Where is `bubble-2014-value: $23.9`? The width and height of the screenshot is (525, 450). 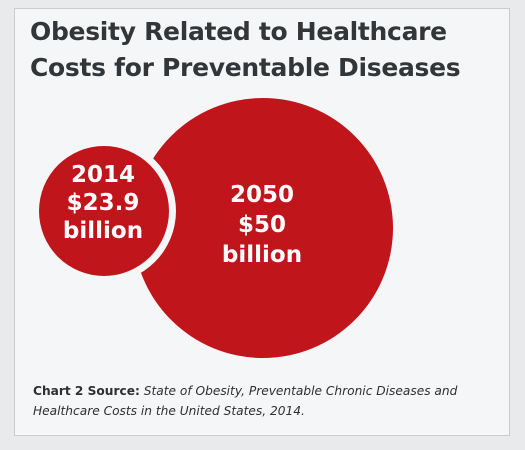
bubble-2014-value: $23.9 is located at coordinates (103, 203).